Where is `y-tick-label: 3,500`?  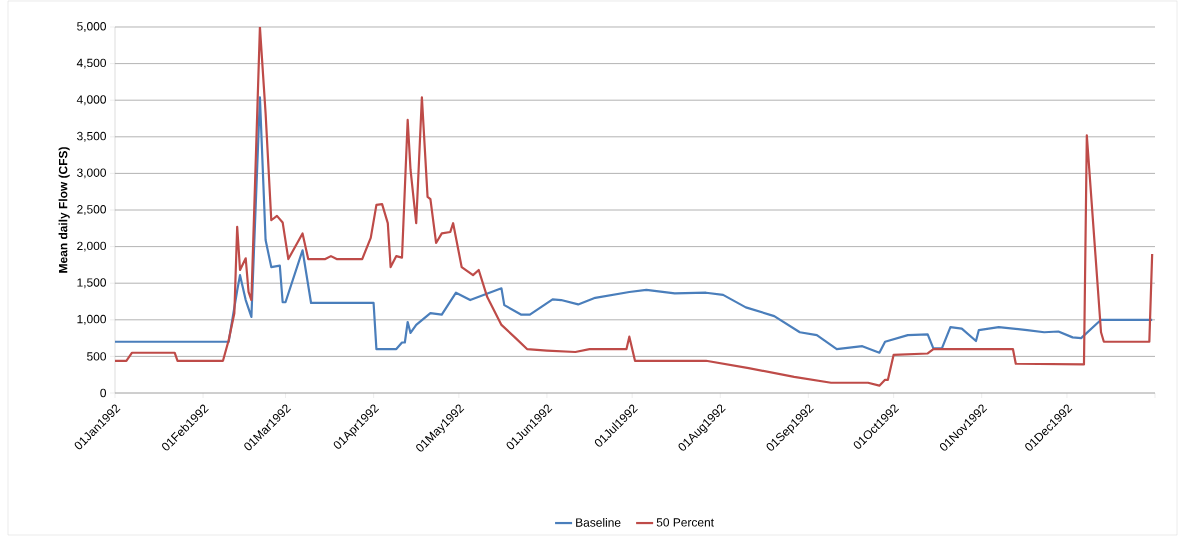 y-tick-label: 3,500 is located at coordinates (92, 136).